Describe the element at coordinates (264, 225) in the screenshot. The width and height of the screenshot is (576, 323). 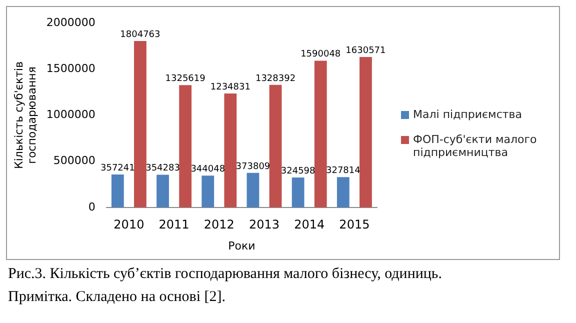
I see `x-tick-label: 2013` at that location.